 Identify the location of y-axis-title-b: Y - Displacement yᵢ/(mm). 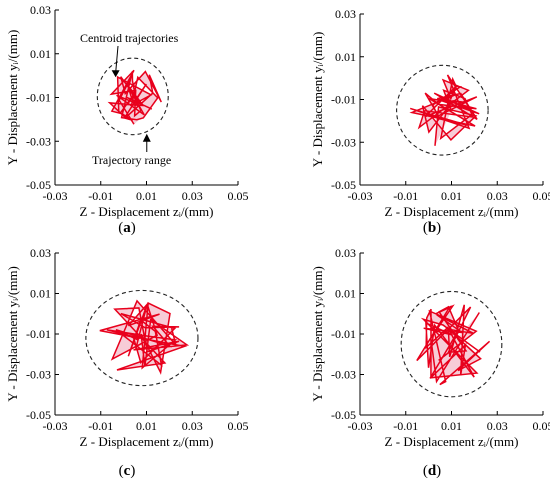
(317, 100).